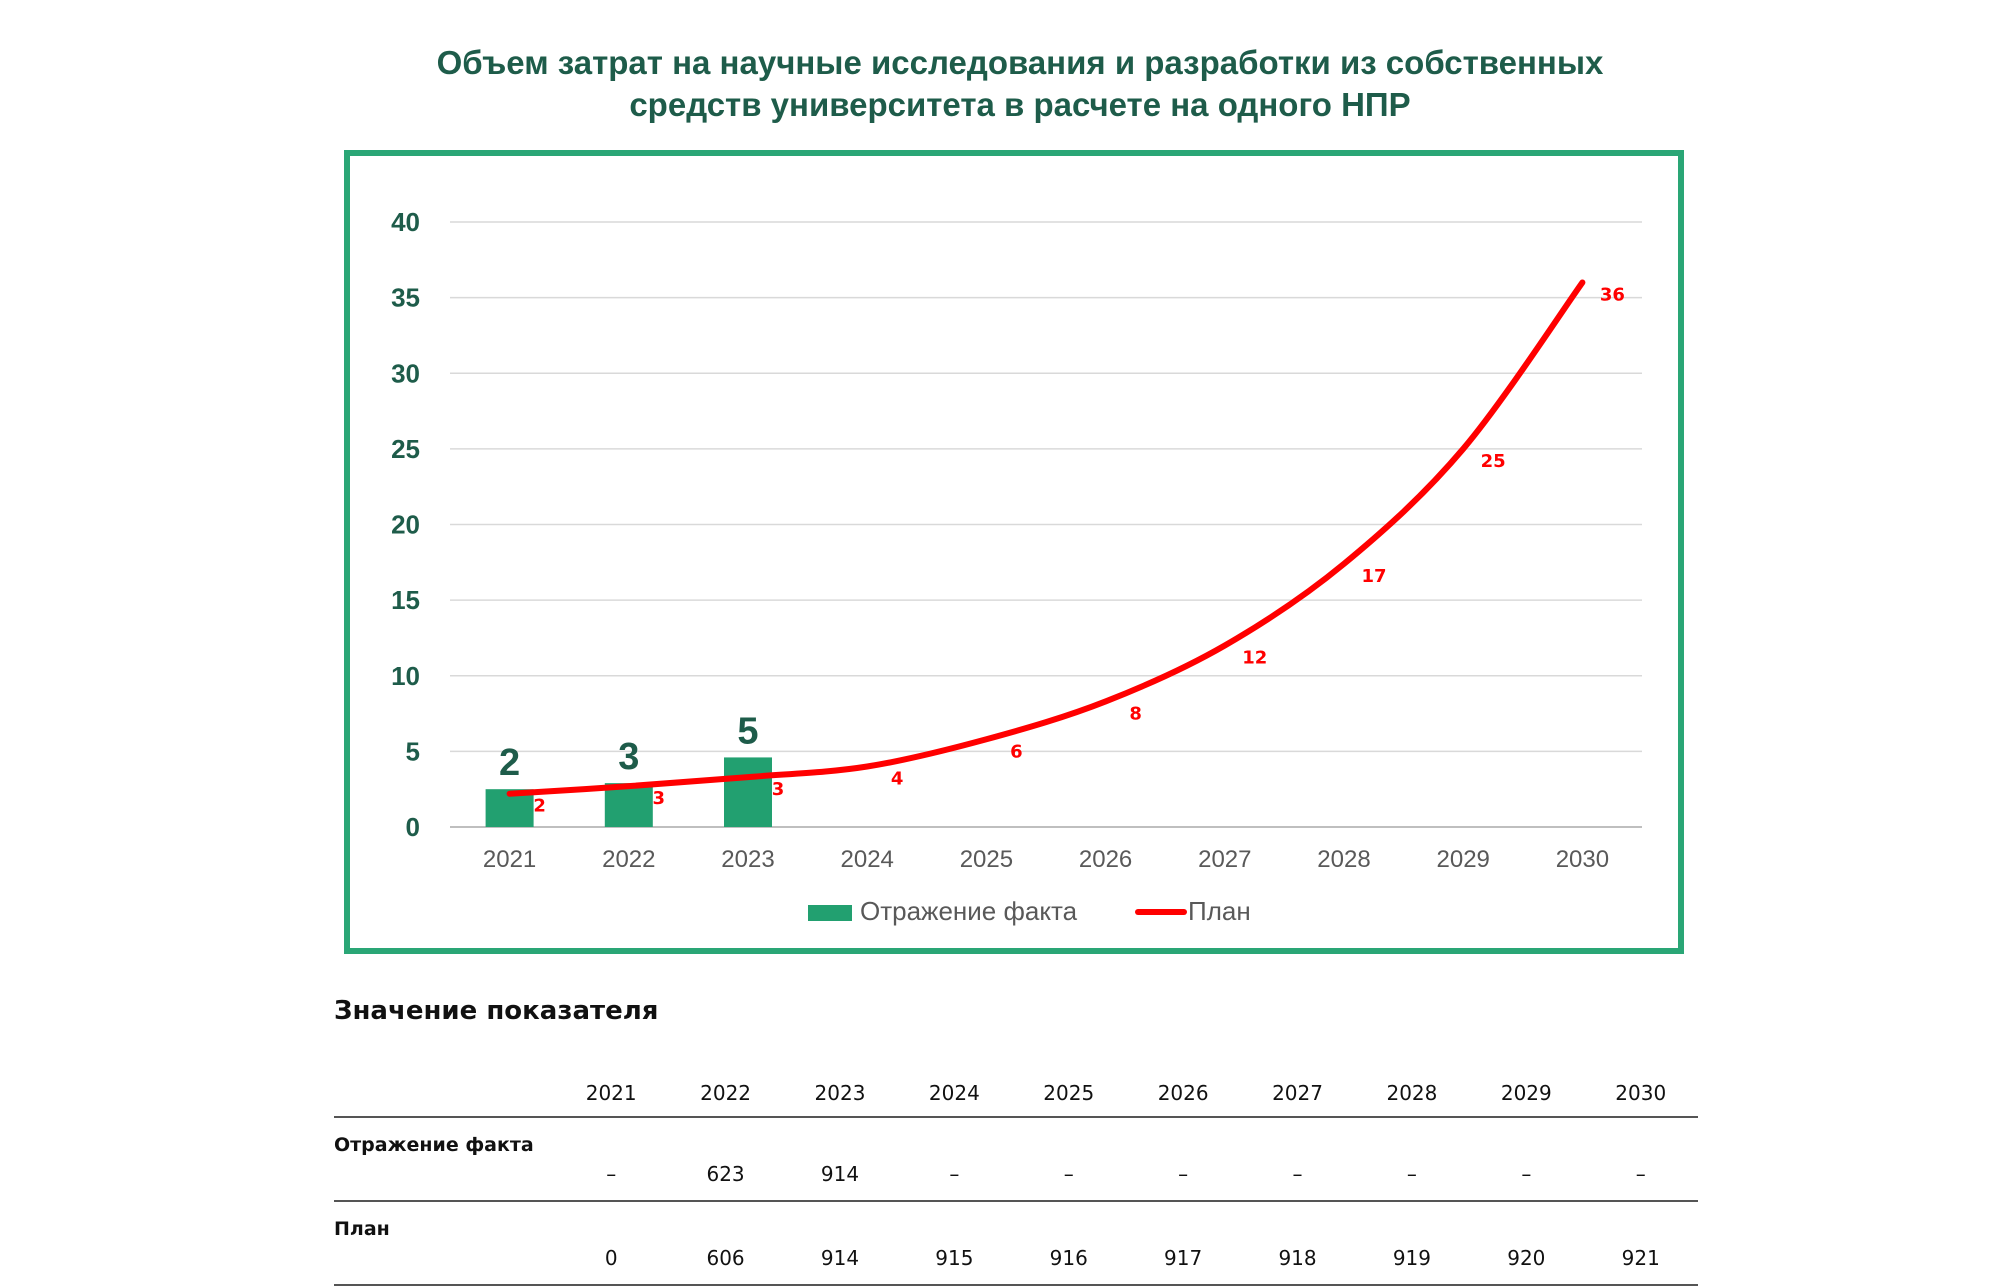 Image resolution: width=2000 pixels, height=1286 pixels. What do you see at coordinates (1046, 859) in the screenshot?
I see `x-axis: 2021 2022 2023 2024 2025 2026 2027 2028 2029 2030` at bounding box center [1046, 859].